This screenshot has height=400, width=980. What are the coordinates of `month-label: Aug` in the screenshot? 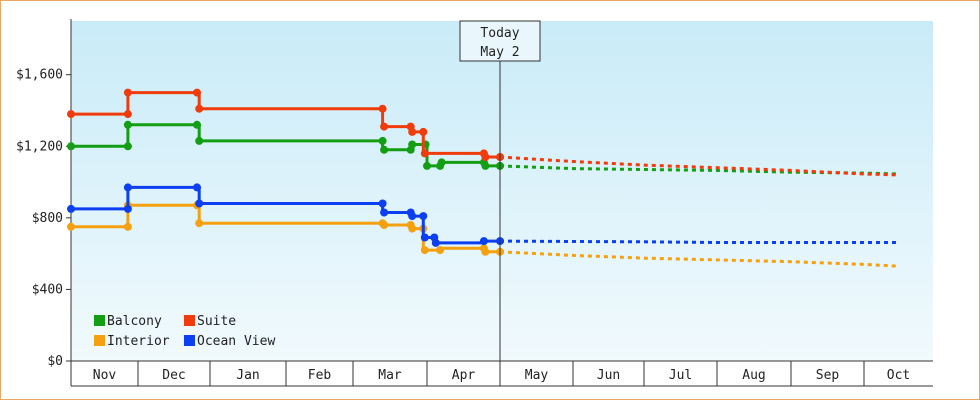 It's located at (753, 375).